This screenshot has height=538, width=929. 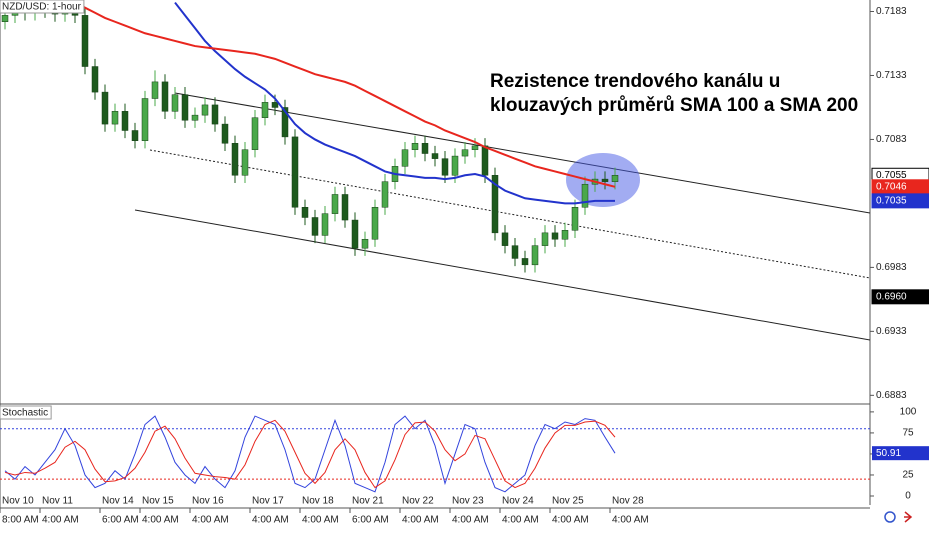 What do you see at coordinates (118, 501) in the screenshot?
I see `x-date-label: Nov 14` at bounding box center [118, 501].